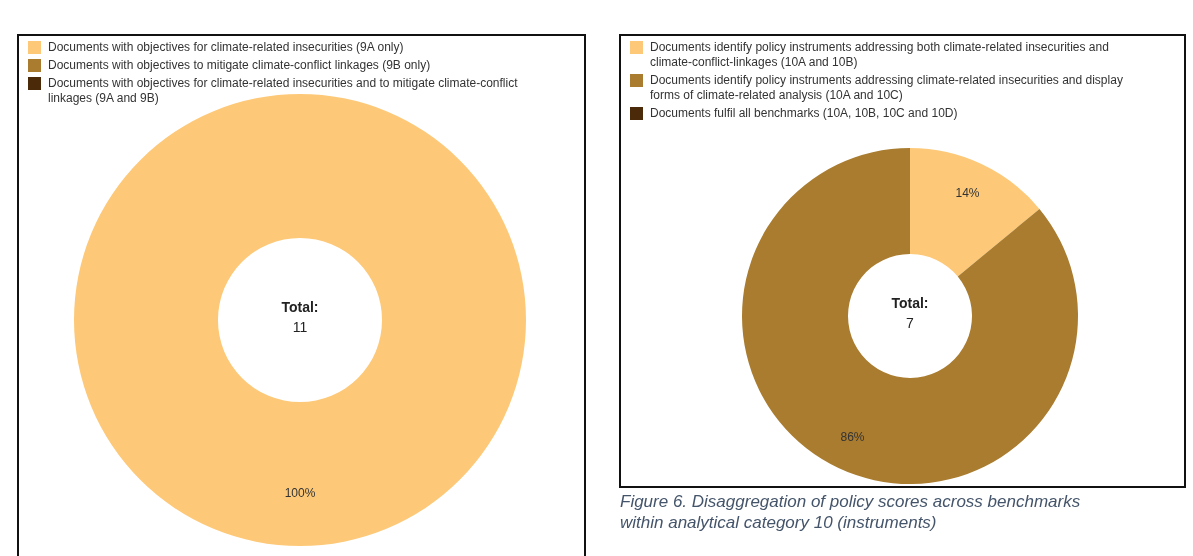 This screenshot has width=1193, height=556. I want to click on legend-label: Documents identify policy instruments addressing climate-related insecurities and display forms of climate-related analysis (10A and 10C), so click(886, 87).